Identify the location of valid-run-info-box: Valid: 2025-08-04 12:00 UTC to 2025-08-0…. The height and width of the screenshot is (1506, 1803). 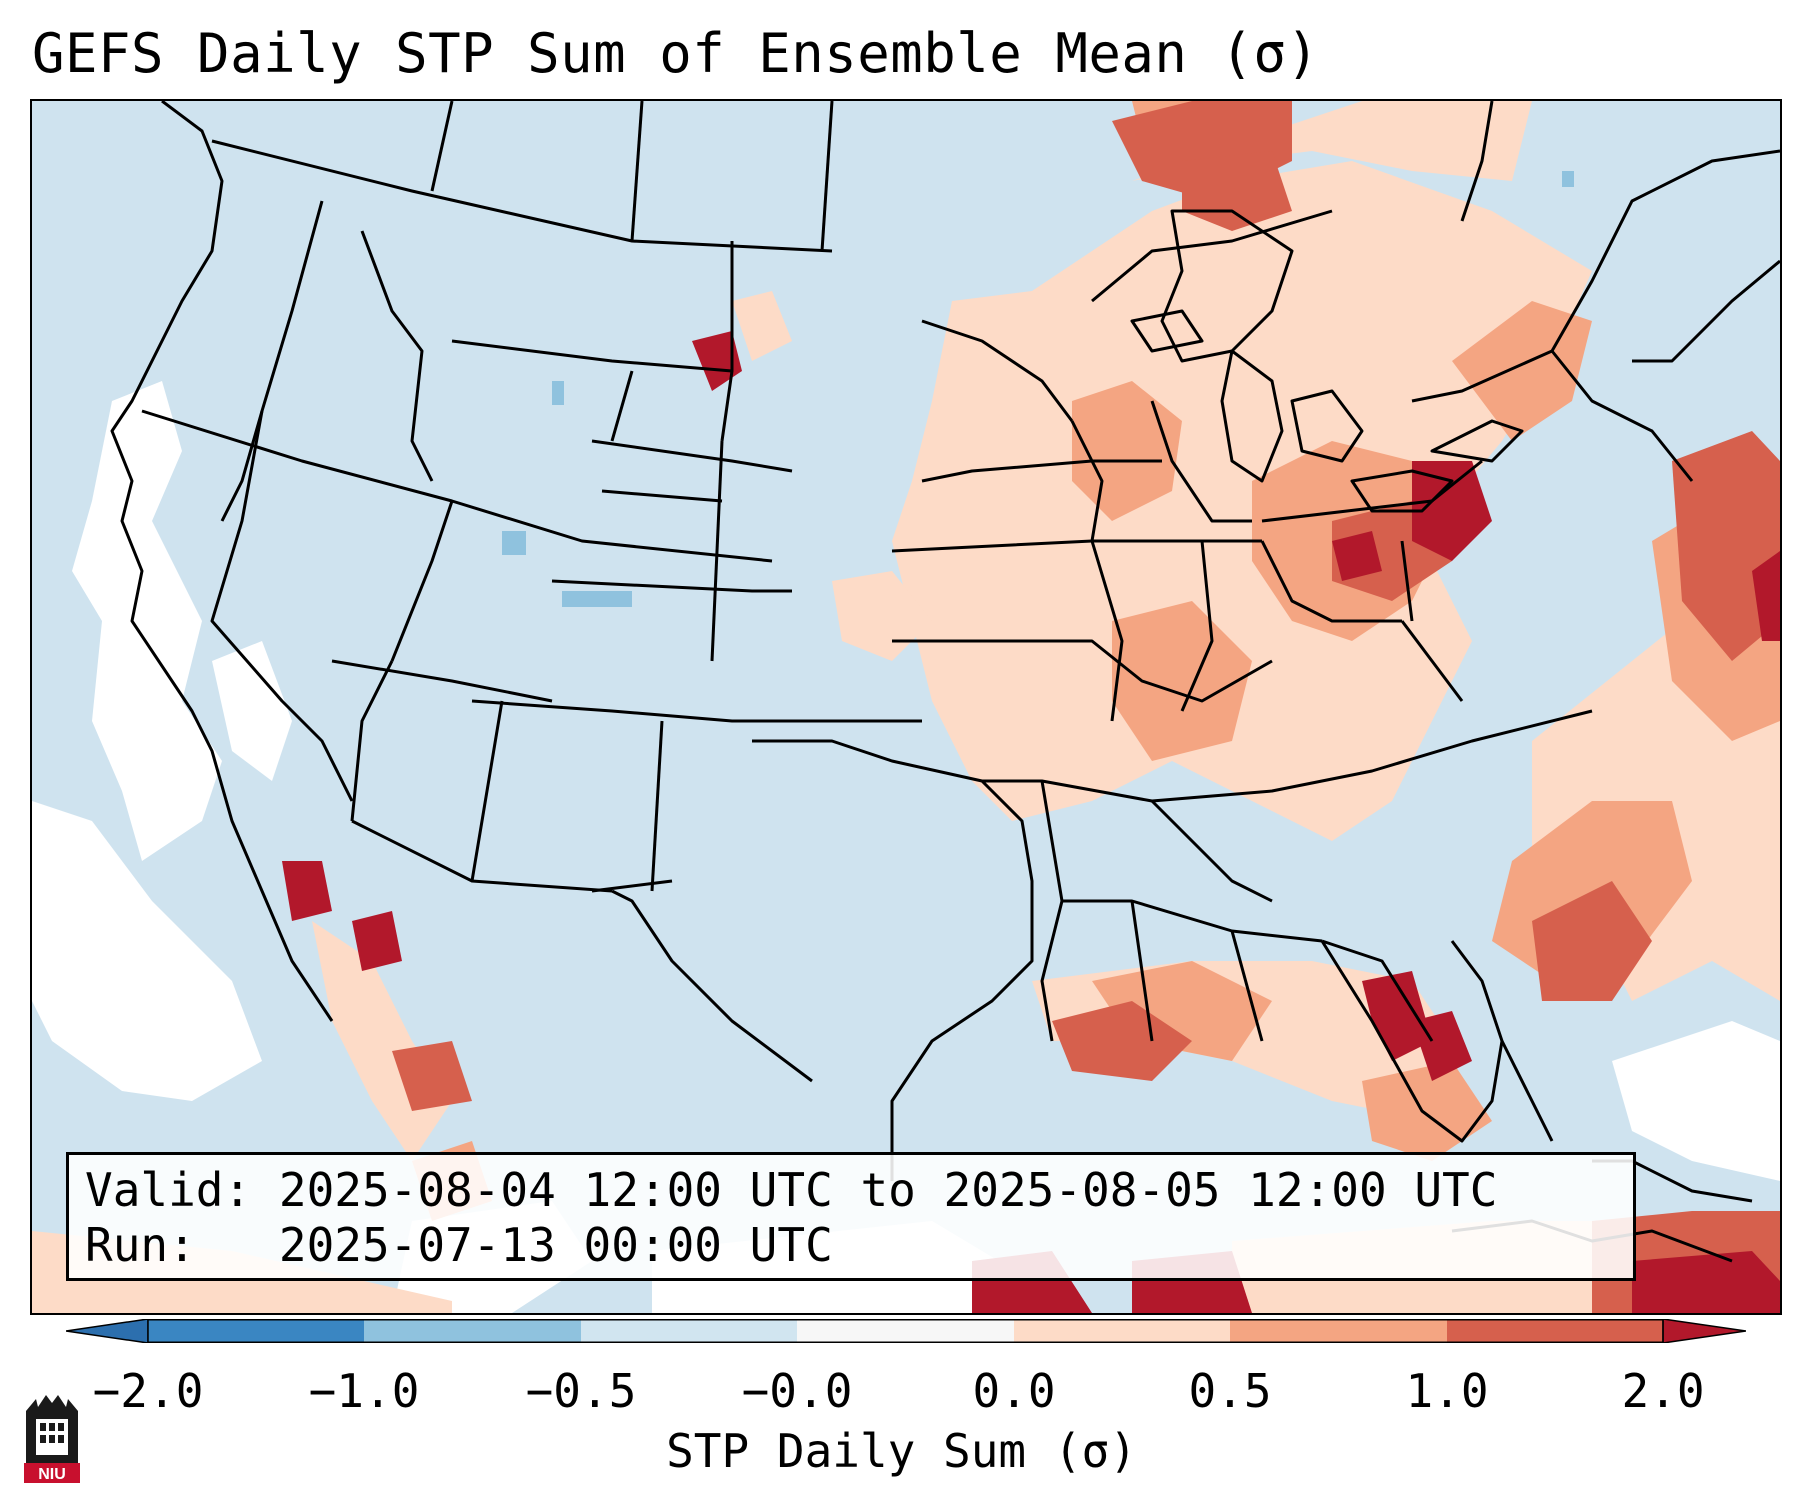
(851, 1216).